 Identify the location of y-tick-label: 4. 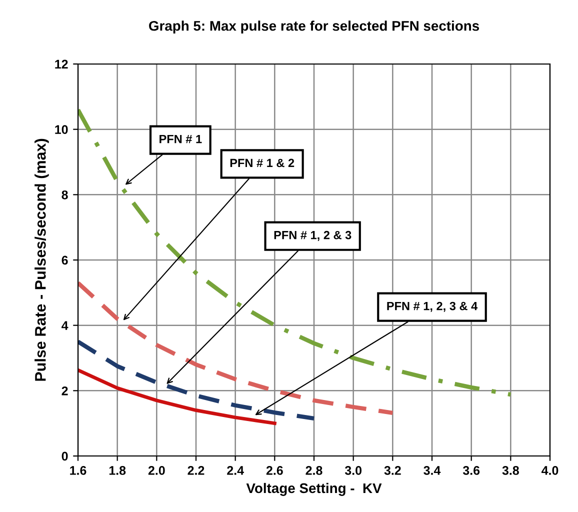
(65, 325).